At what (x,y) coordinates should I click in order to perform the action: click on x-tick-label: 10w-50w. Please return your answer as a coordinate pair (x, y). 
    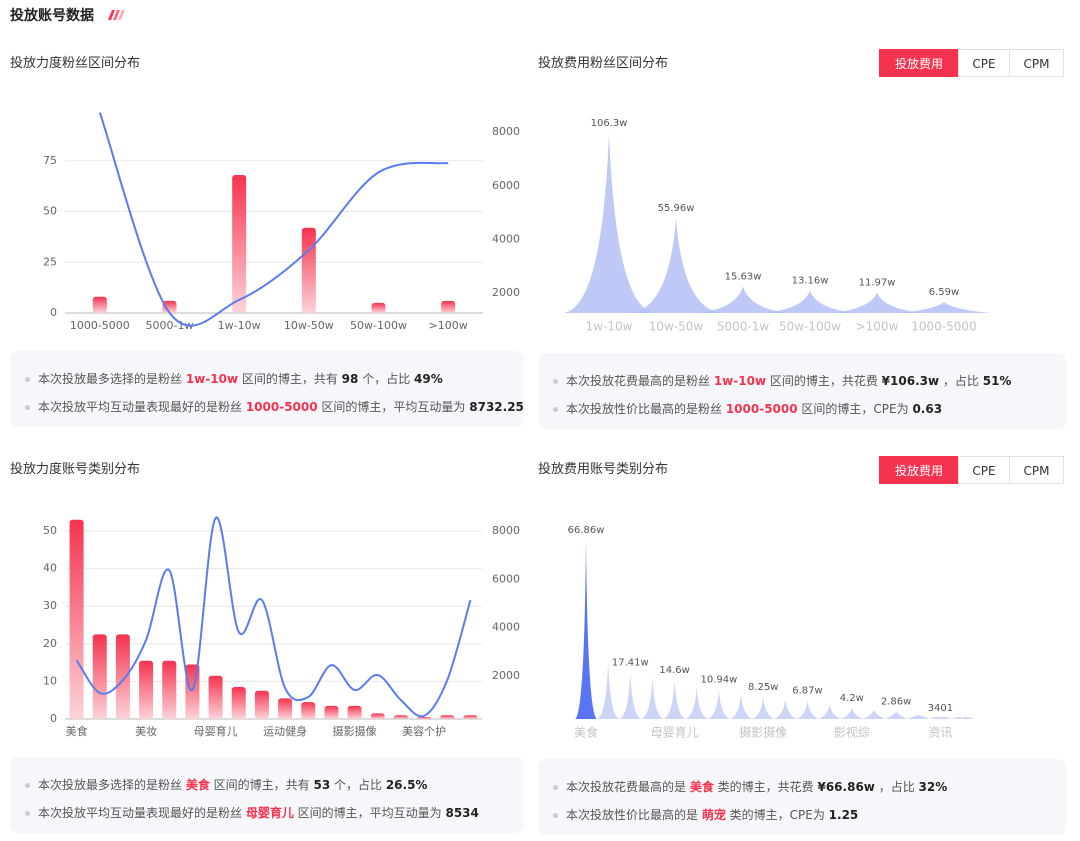
    Looking at the image, I should click on (309, 325).